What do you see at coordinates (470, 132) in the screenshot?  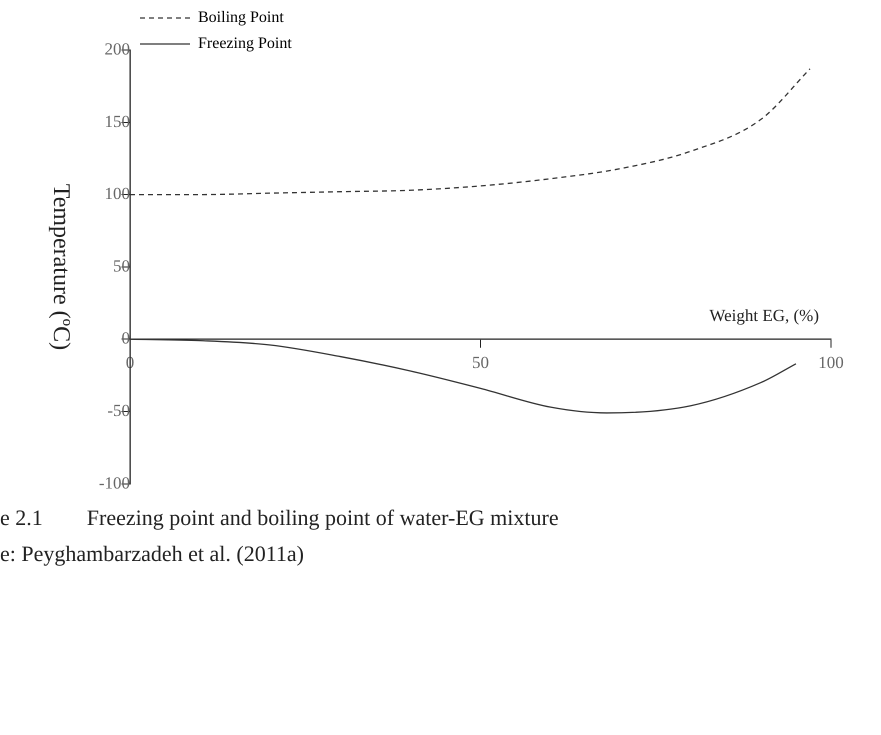 I see `line-series` at bounding box center [470, 132].